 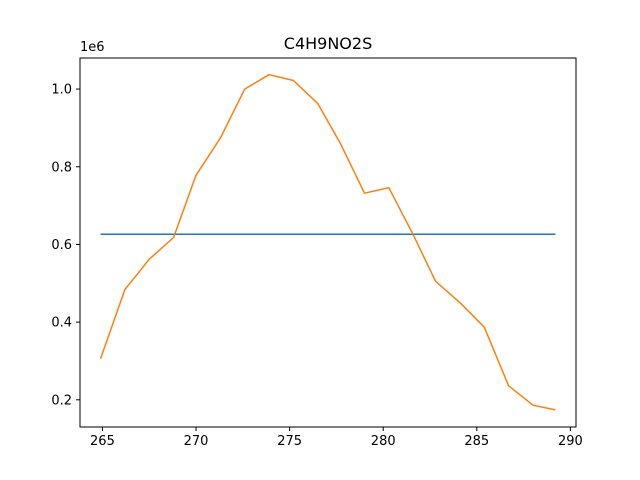 I want to click on y-axis: 0.2 0.4 0.6 0.8 1.0, so click(x=65, y=245).